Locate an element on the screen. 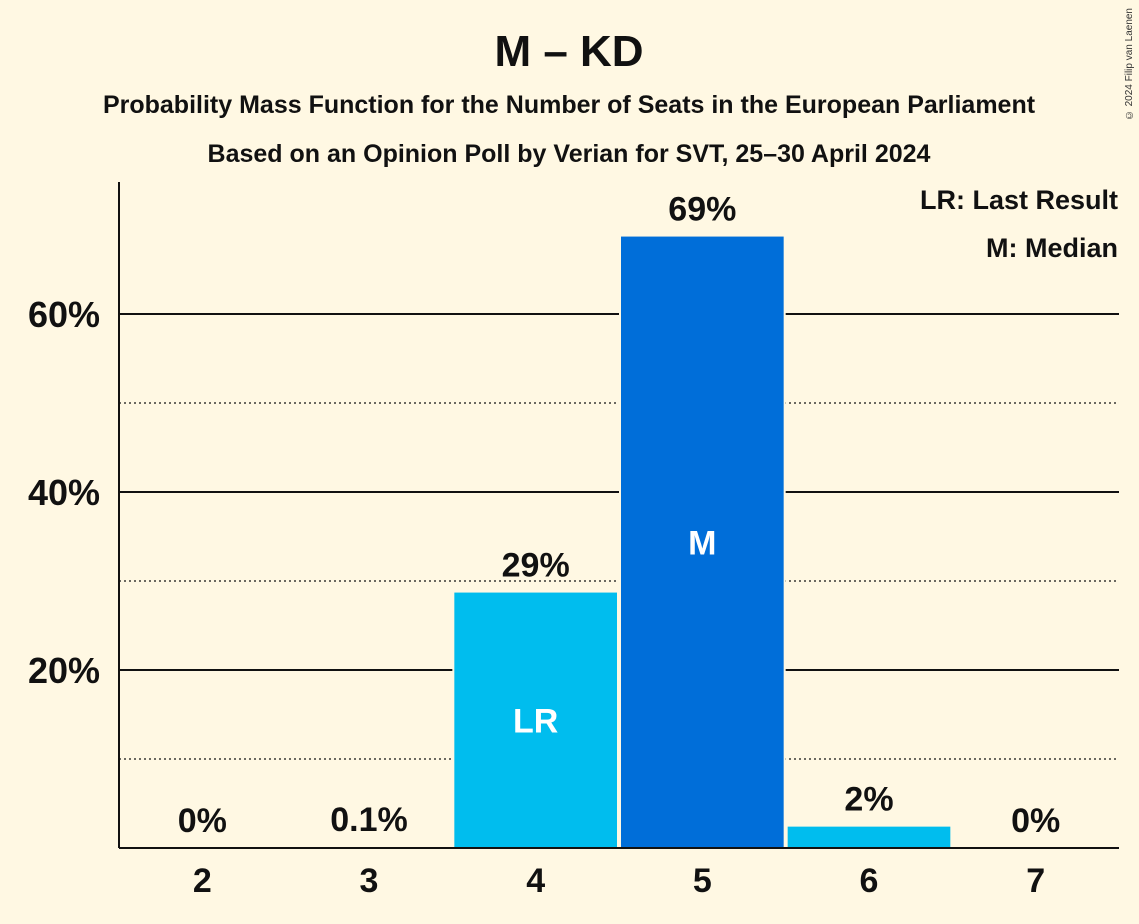 Image resolution: width=1139 pixels, height=924 pixels. x-tick-label: 2 is located at coordinates (202, 881).